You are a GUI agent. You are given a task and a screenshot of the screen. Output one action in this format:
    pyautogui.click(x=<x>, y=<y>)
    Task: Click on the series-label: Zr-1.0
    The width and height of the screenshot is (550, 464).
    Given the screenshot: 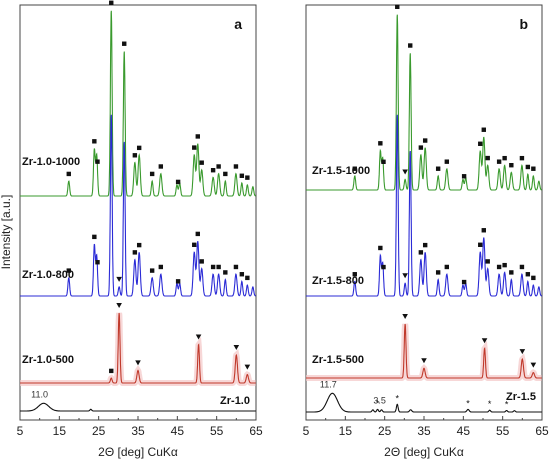 What is the action you would take?
    pyautogui.click(x=235, y=401)
    